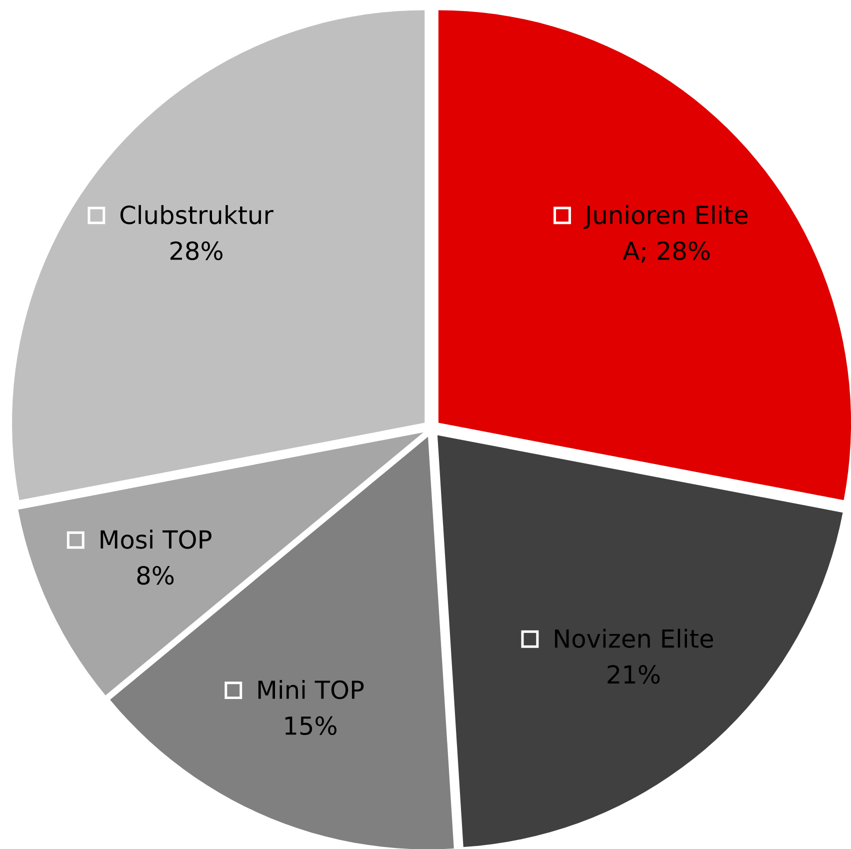  Describe the element at coordinates (156, 539) in the screenshot. I see `legend-label: Mosi TOP` at that location.